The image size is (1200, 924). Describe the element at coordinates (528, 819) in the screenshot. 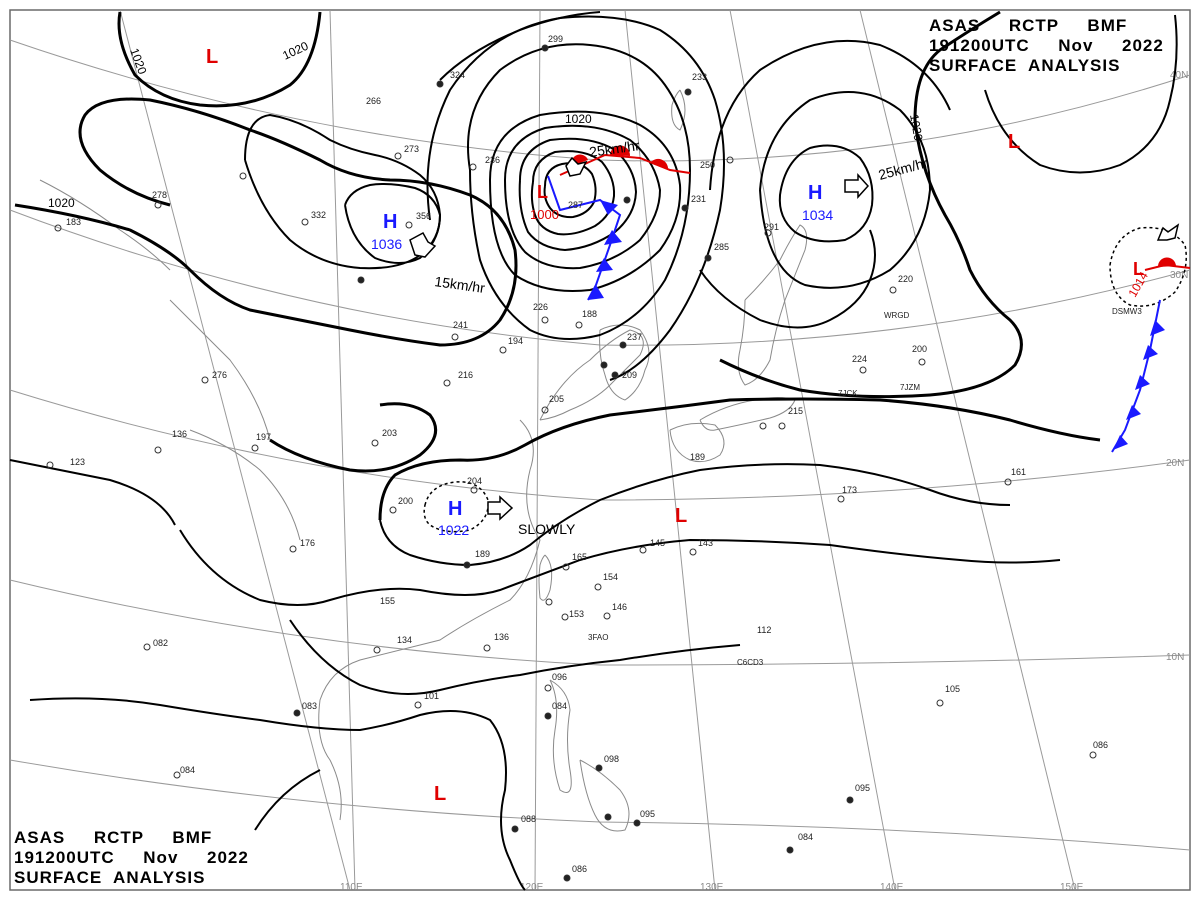

I see `station-label: 088` at that location.